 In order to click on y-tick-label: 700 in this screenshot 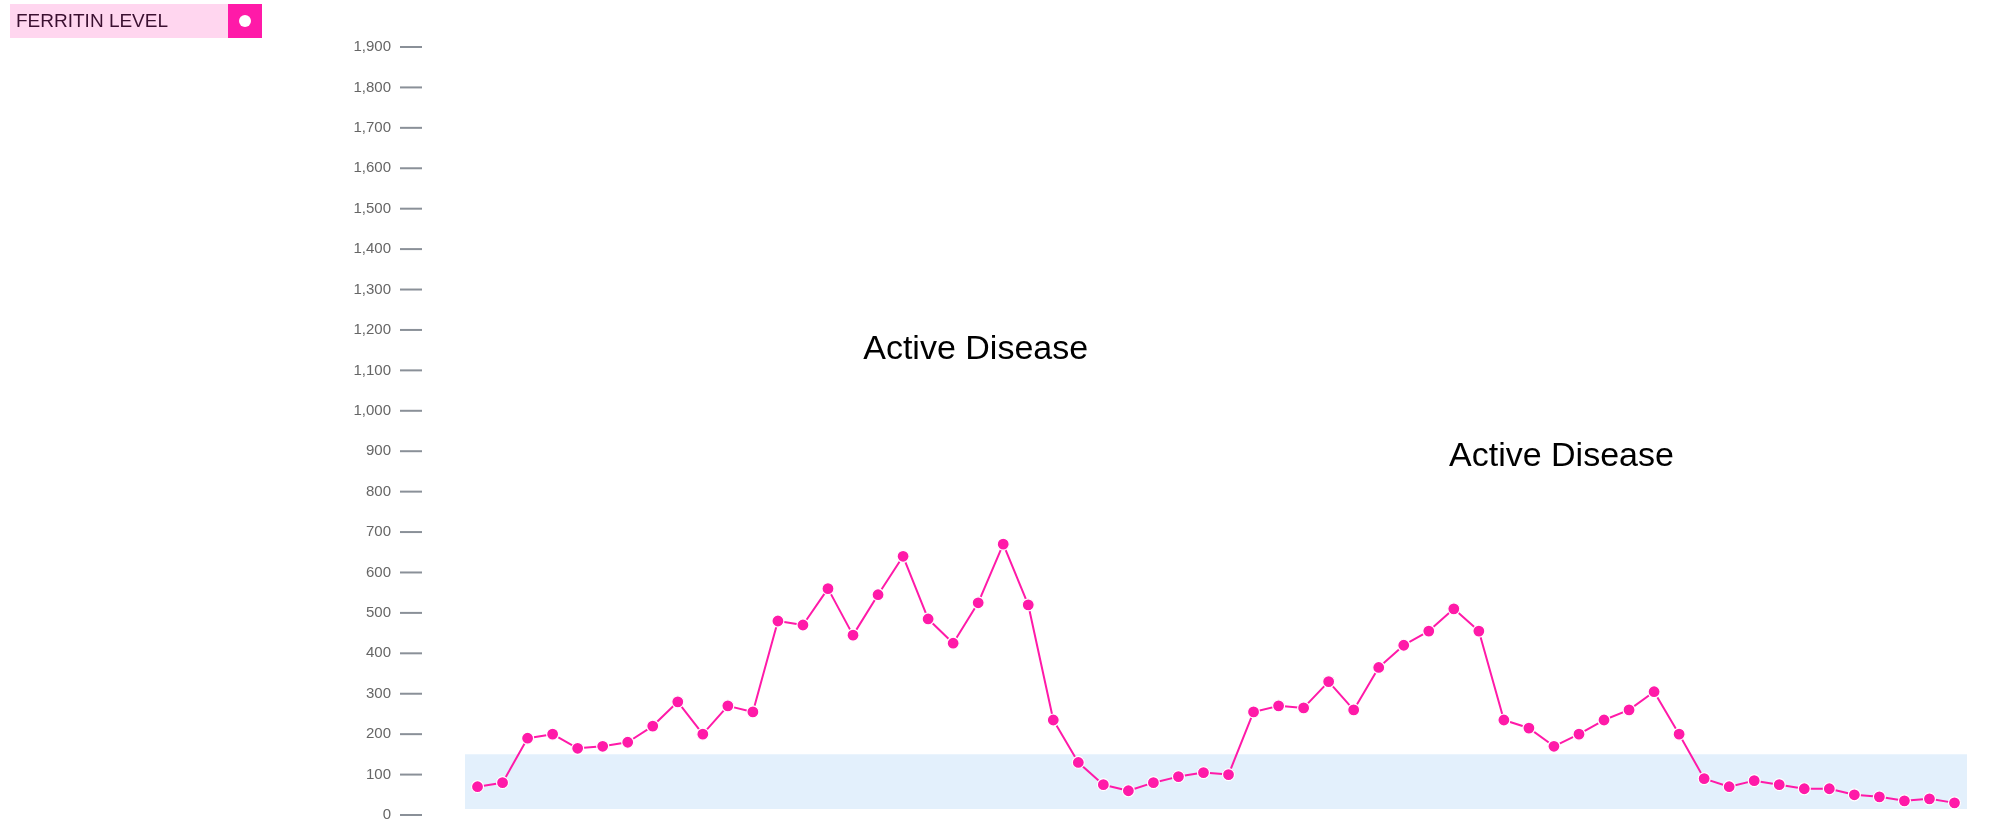, I will do `click(378, 531)`.